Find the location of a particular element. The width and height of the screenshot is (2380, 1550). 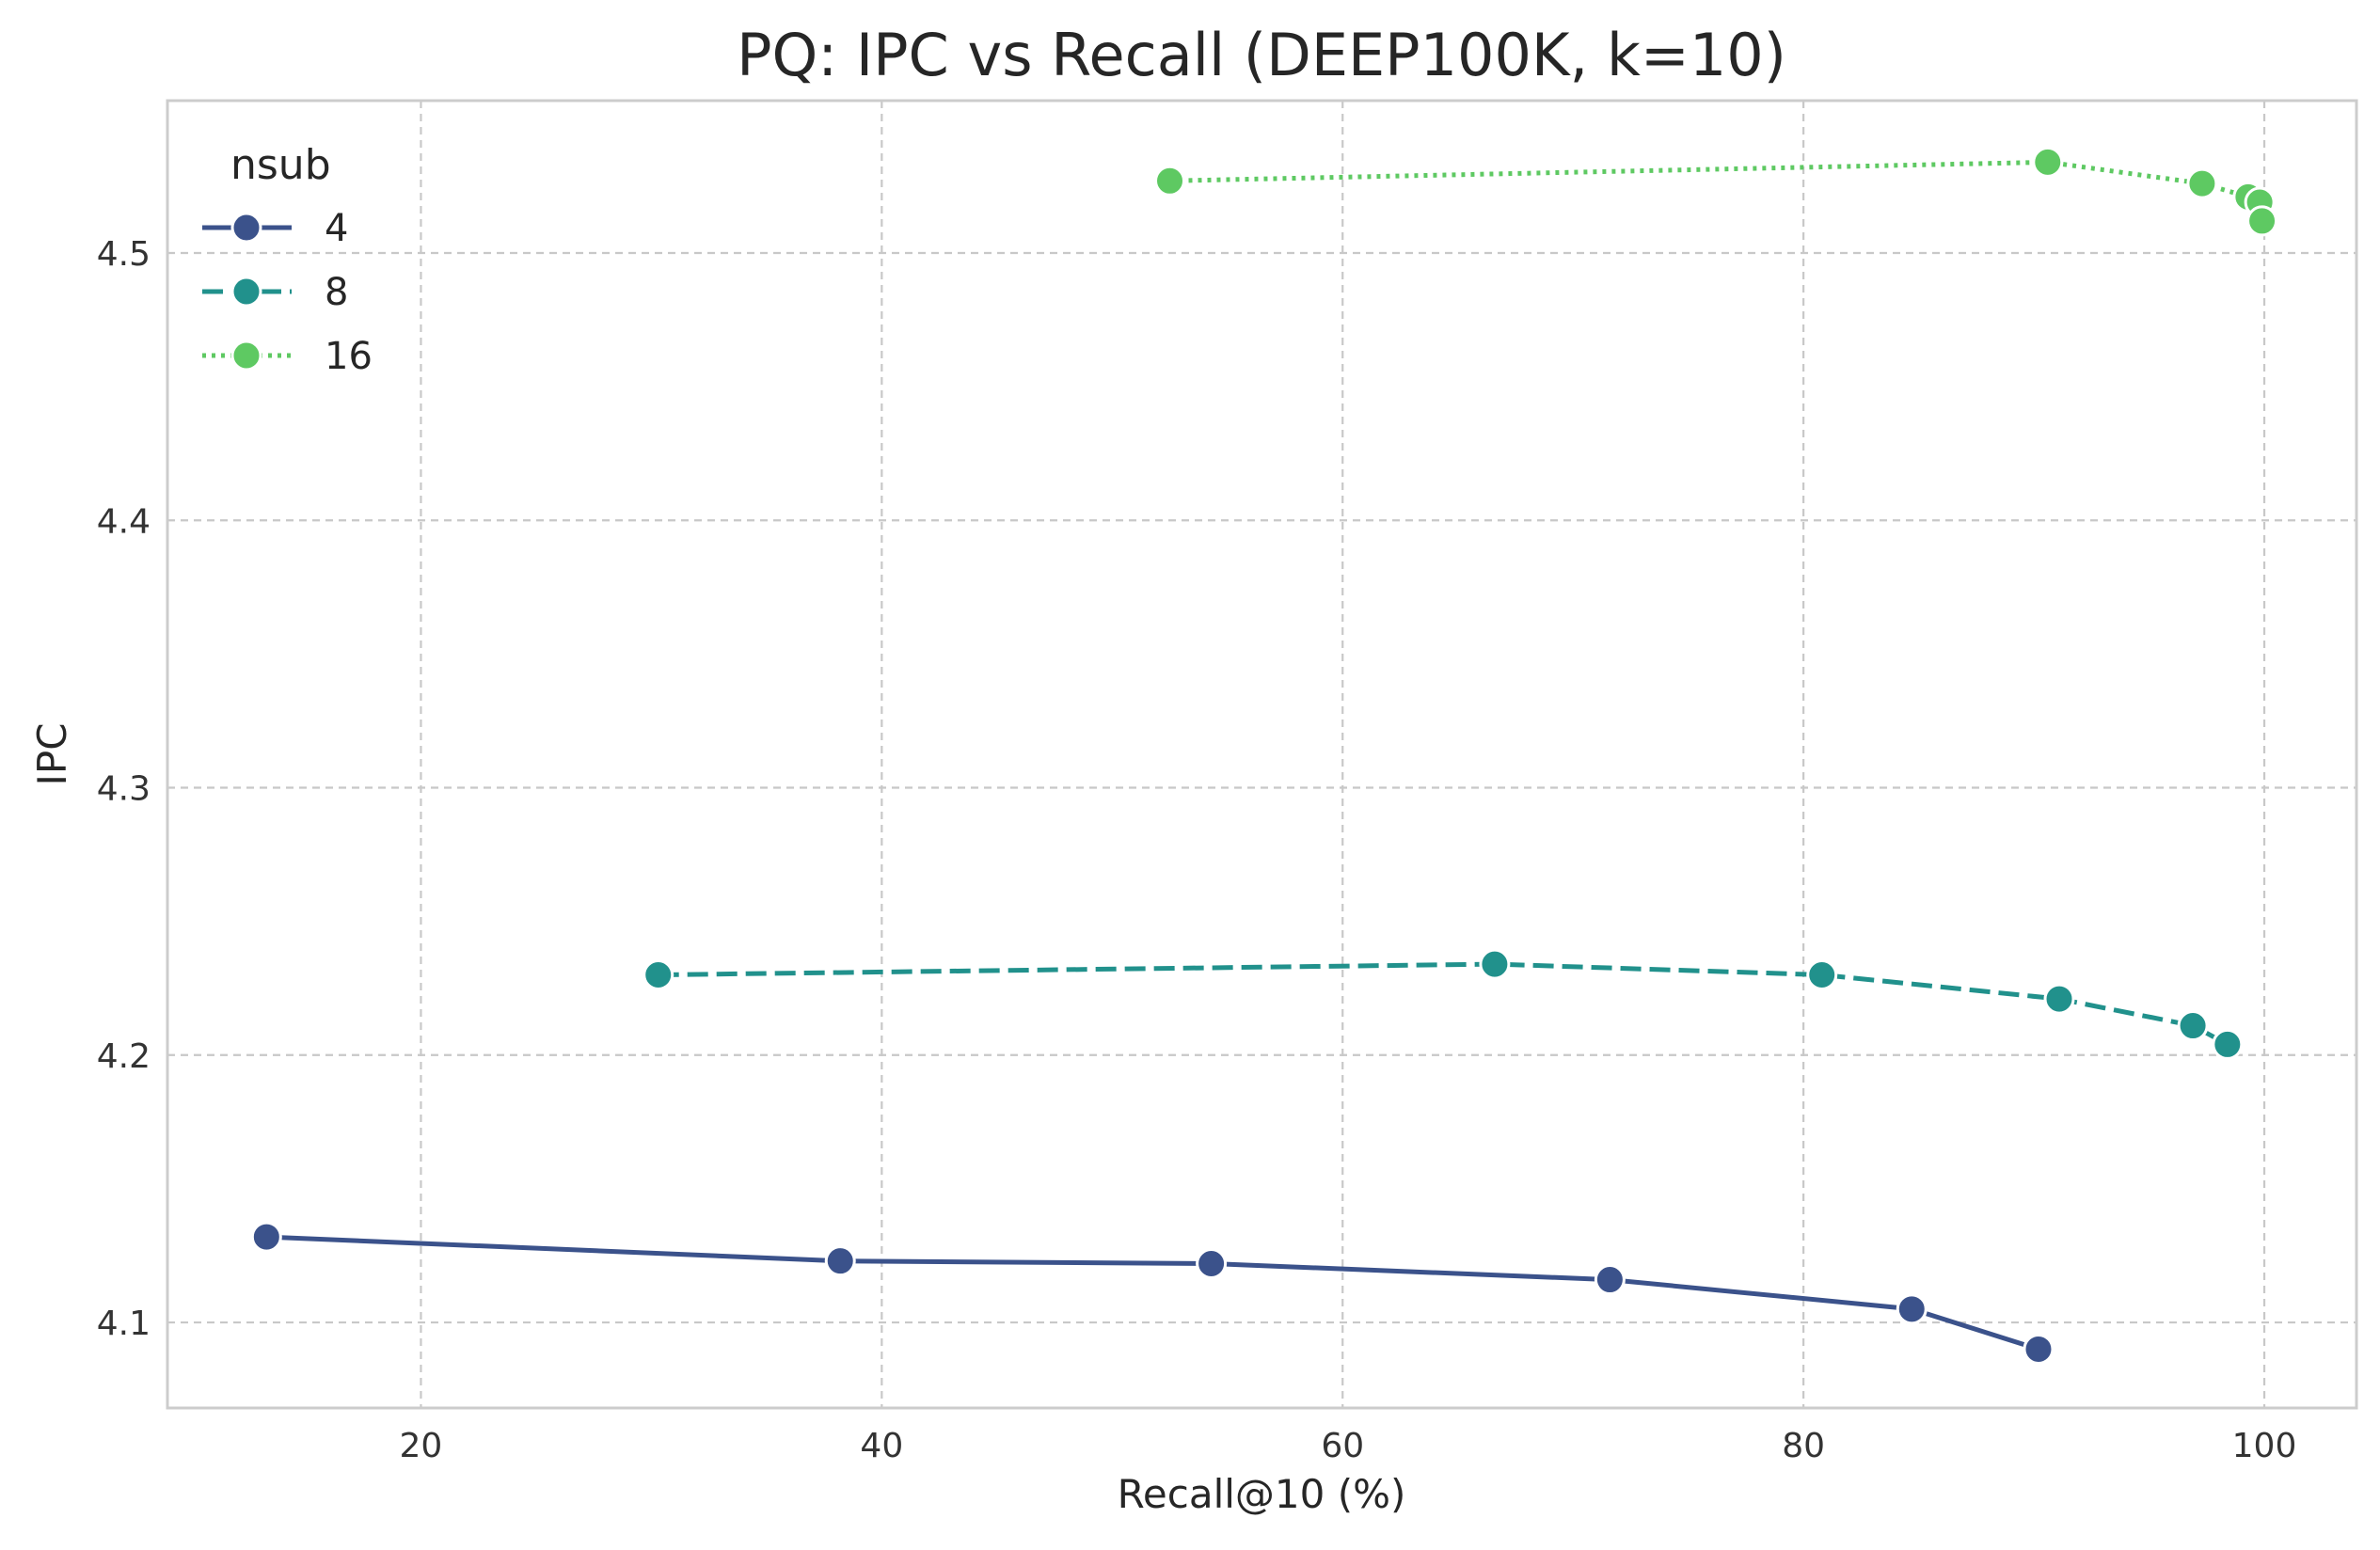

legend-entry: 16 is located at coordinates (287, 356).